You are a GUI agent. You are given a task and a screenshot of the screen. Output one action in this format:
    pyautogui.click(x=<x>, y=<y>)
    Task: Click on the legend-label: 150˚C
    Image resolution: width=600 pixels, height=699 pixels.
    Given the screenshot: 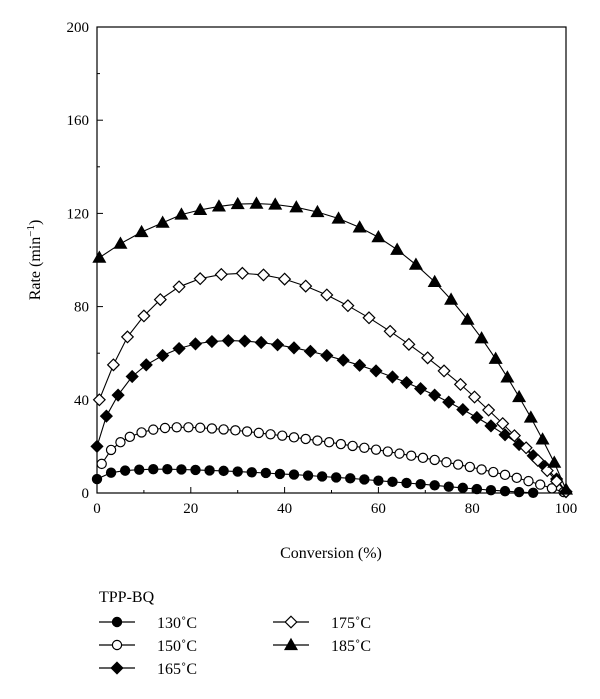 What is the action you would take?
    pyautogui.click(x=177, y=646)
    